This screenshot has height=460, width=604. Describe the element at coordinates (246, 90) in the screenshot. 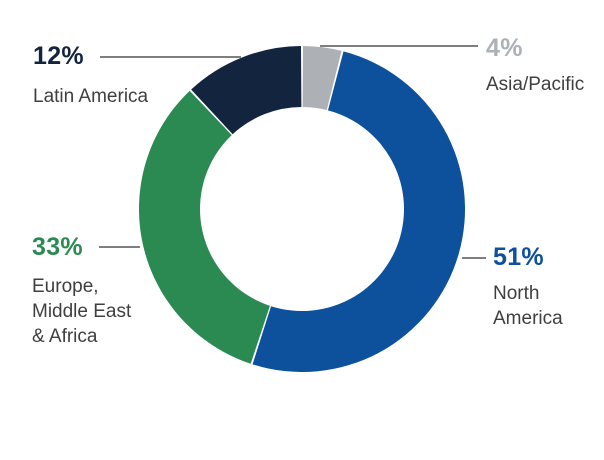

I see `donut-slice-latin-america` at that location.